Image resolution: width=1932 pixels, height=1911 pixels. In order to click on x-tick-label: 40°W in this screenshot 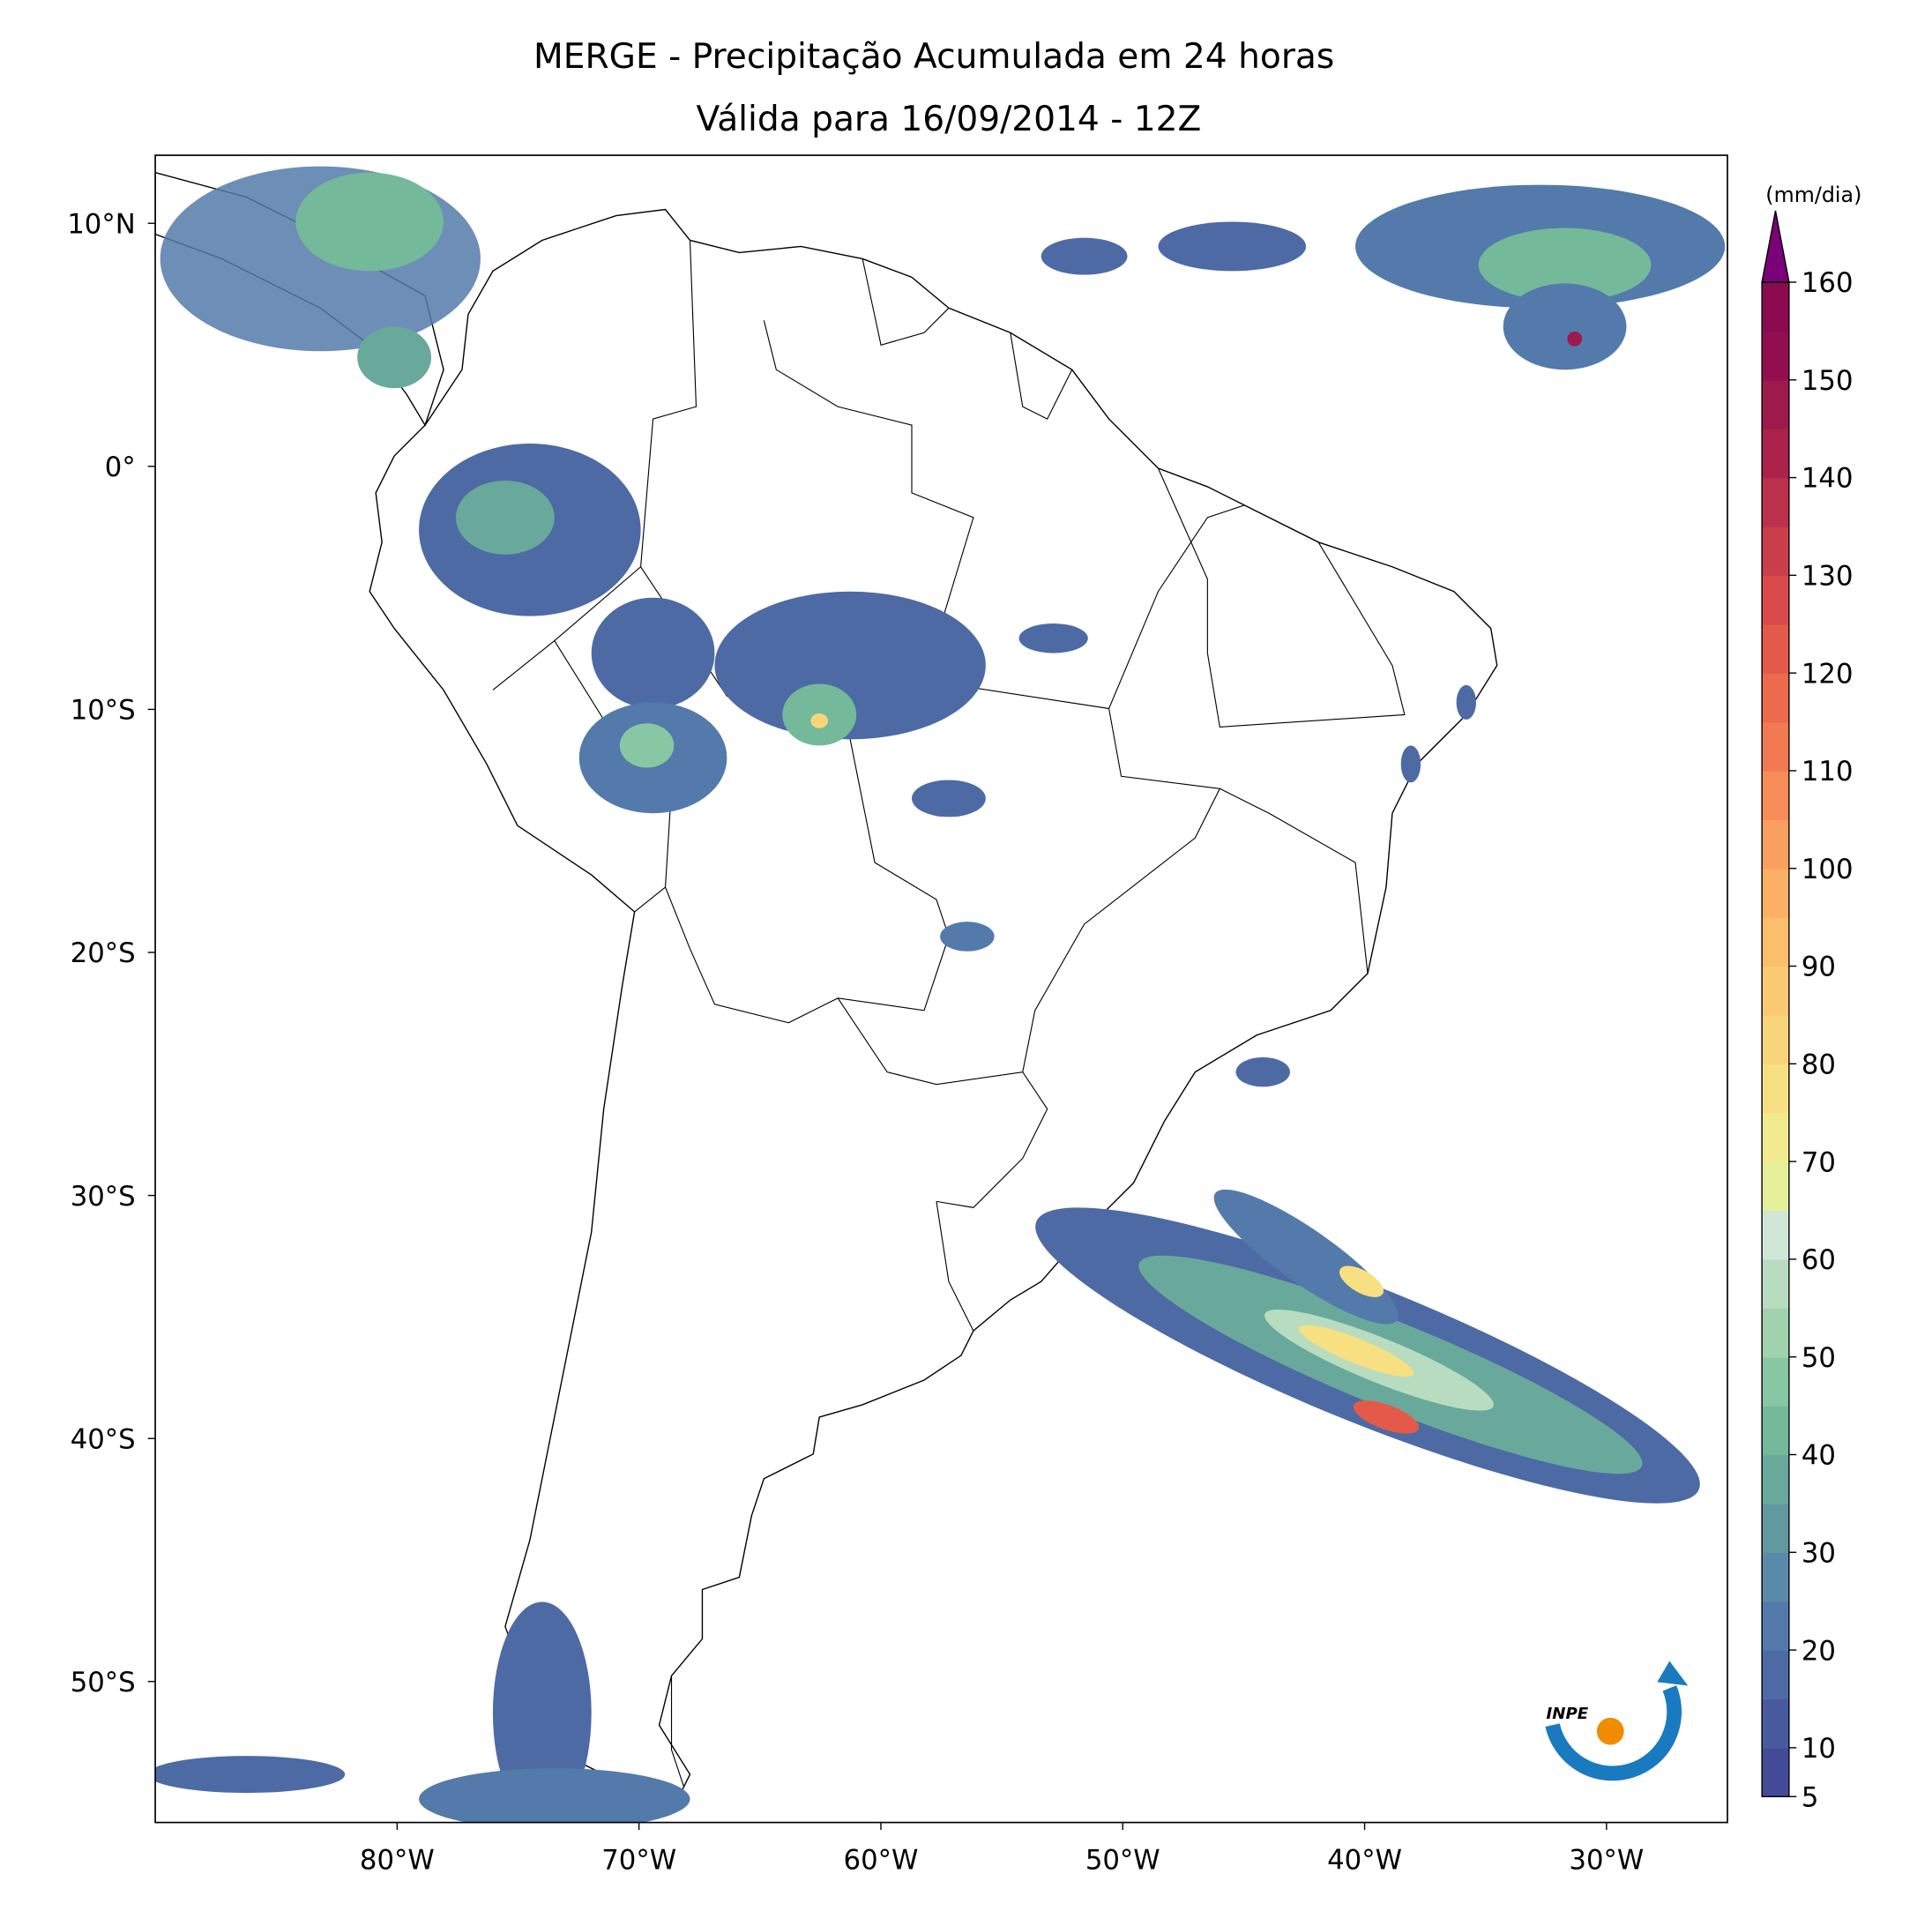, I will do `click(1364, 1861)`.